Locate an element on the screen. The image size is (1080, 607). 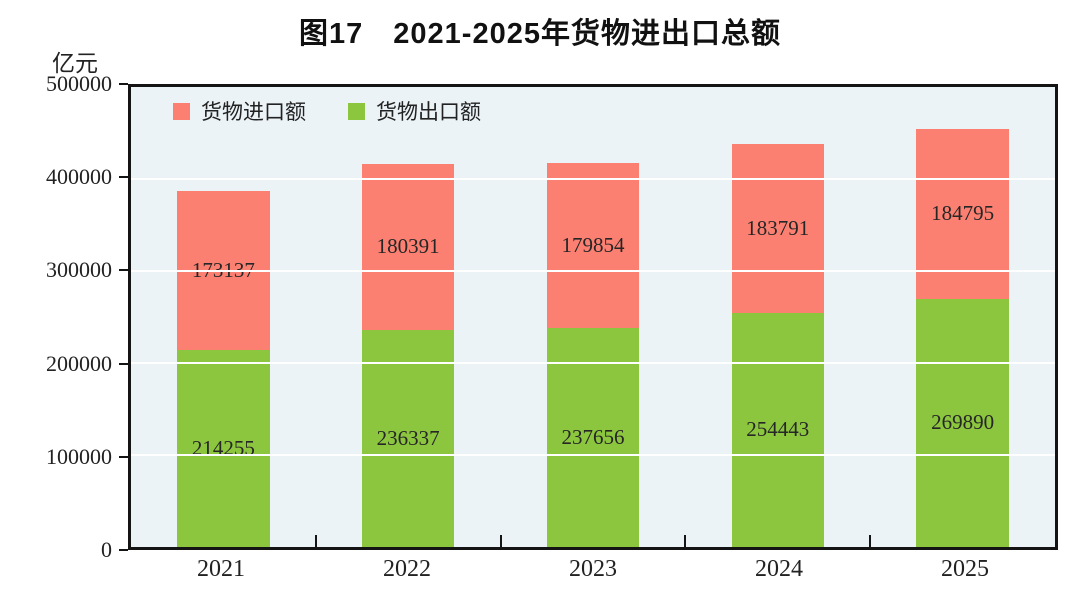
bar-value-label: 254443 is located at coordinates (778, 429).